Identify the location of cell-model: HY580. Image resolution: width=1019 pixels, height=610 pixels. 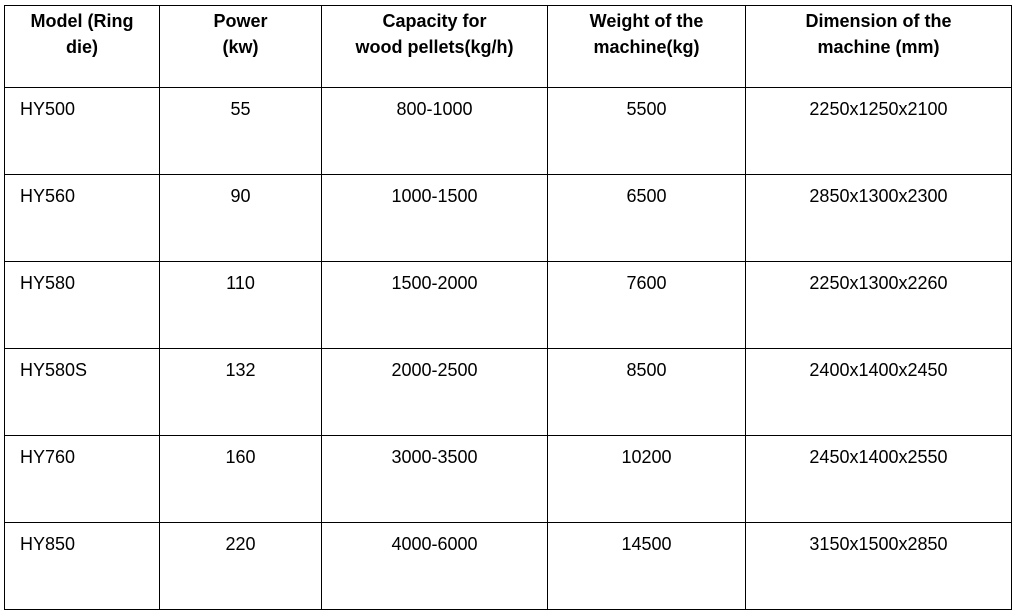
(82, 305).